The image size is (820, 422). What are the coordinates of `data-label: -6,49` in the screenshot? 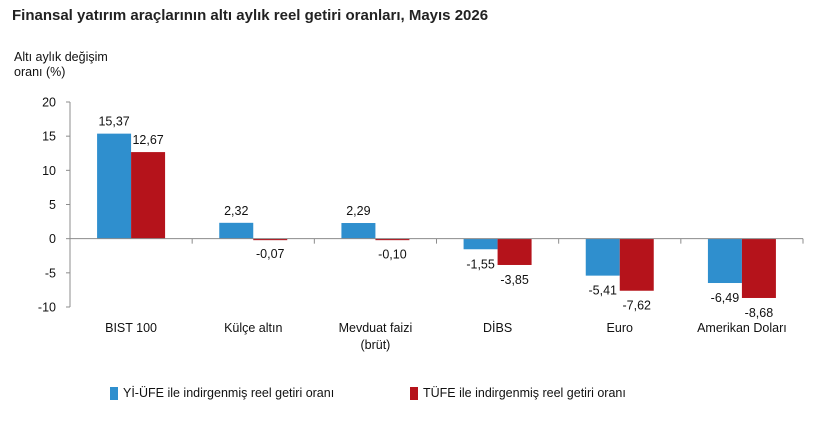 It's located at (725, 298).